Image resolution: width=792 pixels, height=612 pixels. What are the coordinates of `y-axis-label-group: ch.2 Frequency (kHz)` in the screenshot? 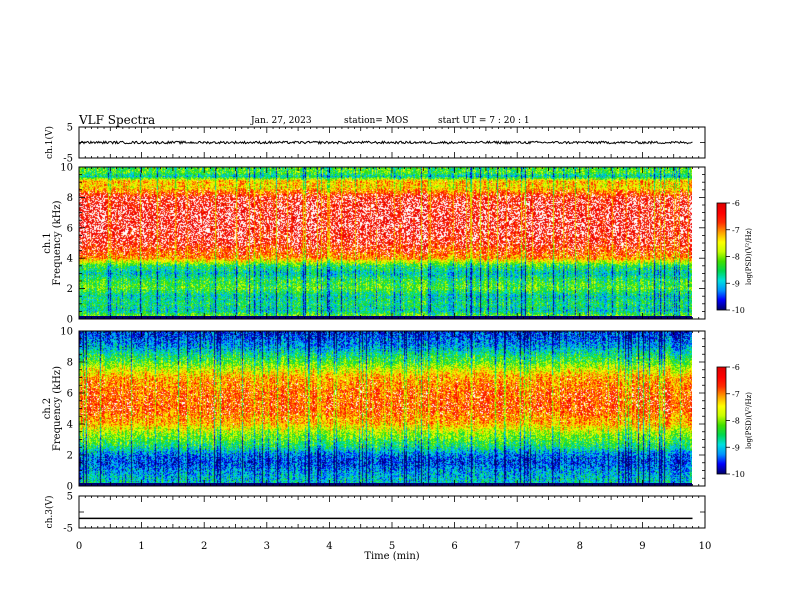 It's located at (52, 408).